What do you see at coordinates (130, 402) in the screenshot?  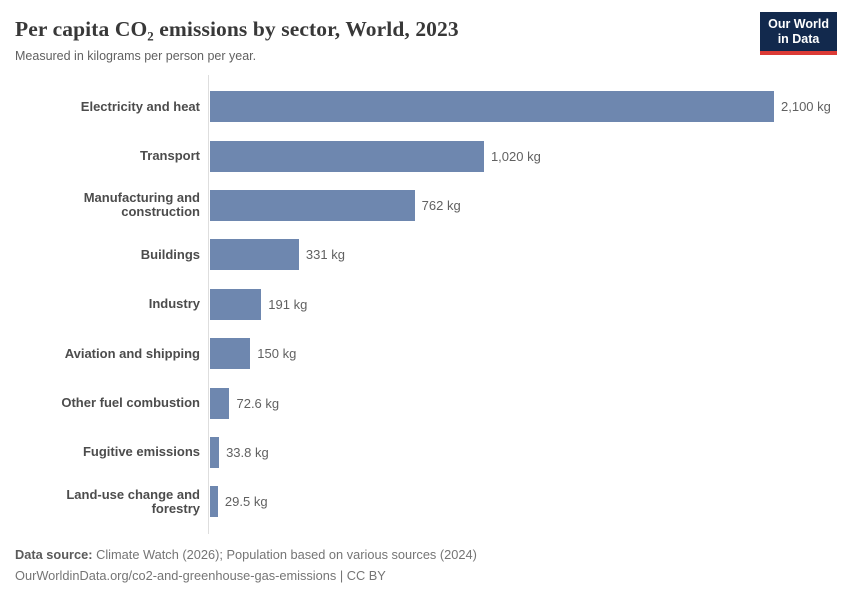 I see `category-label: Other fuel combustion` at bounding box center [130, 402].